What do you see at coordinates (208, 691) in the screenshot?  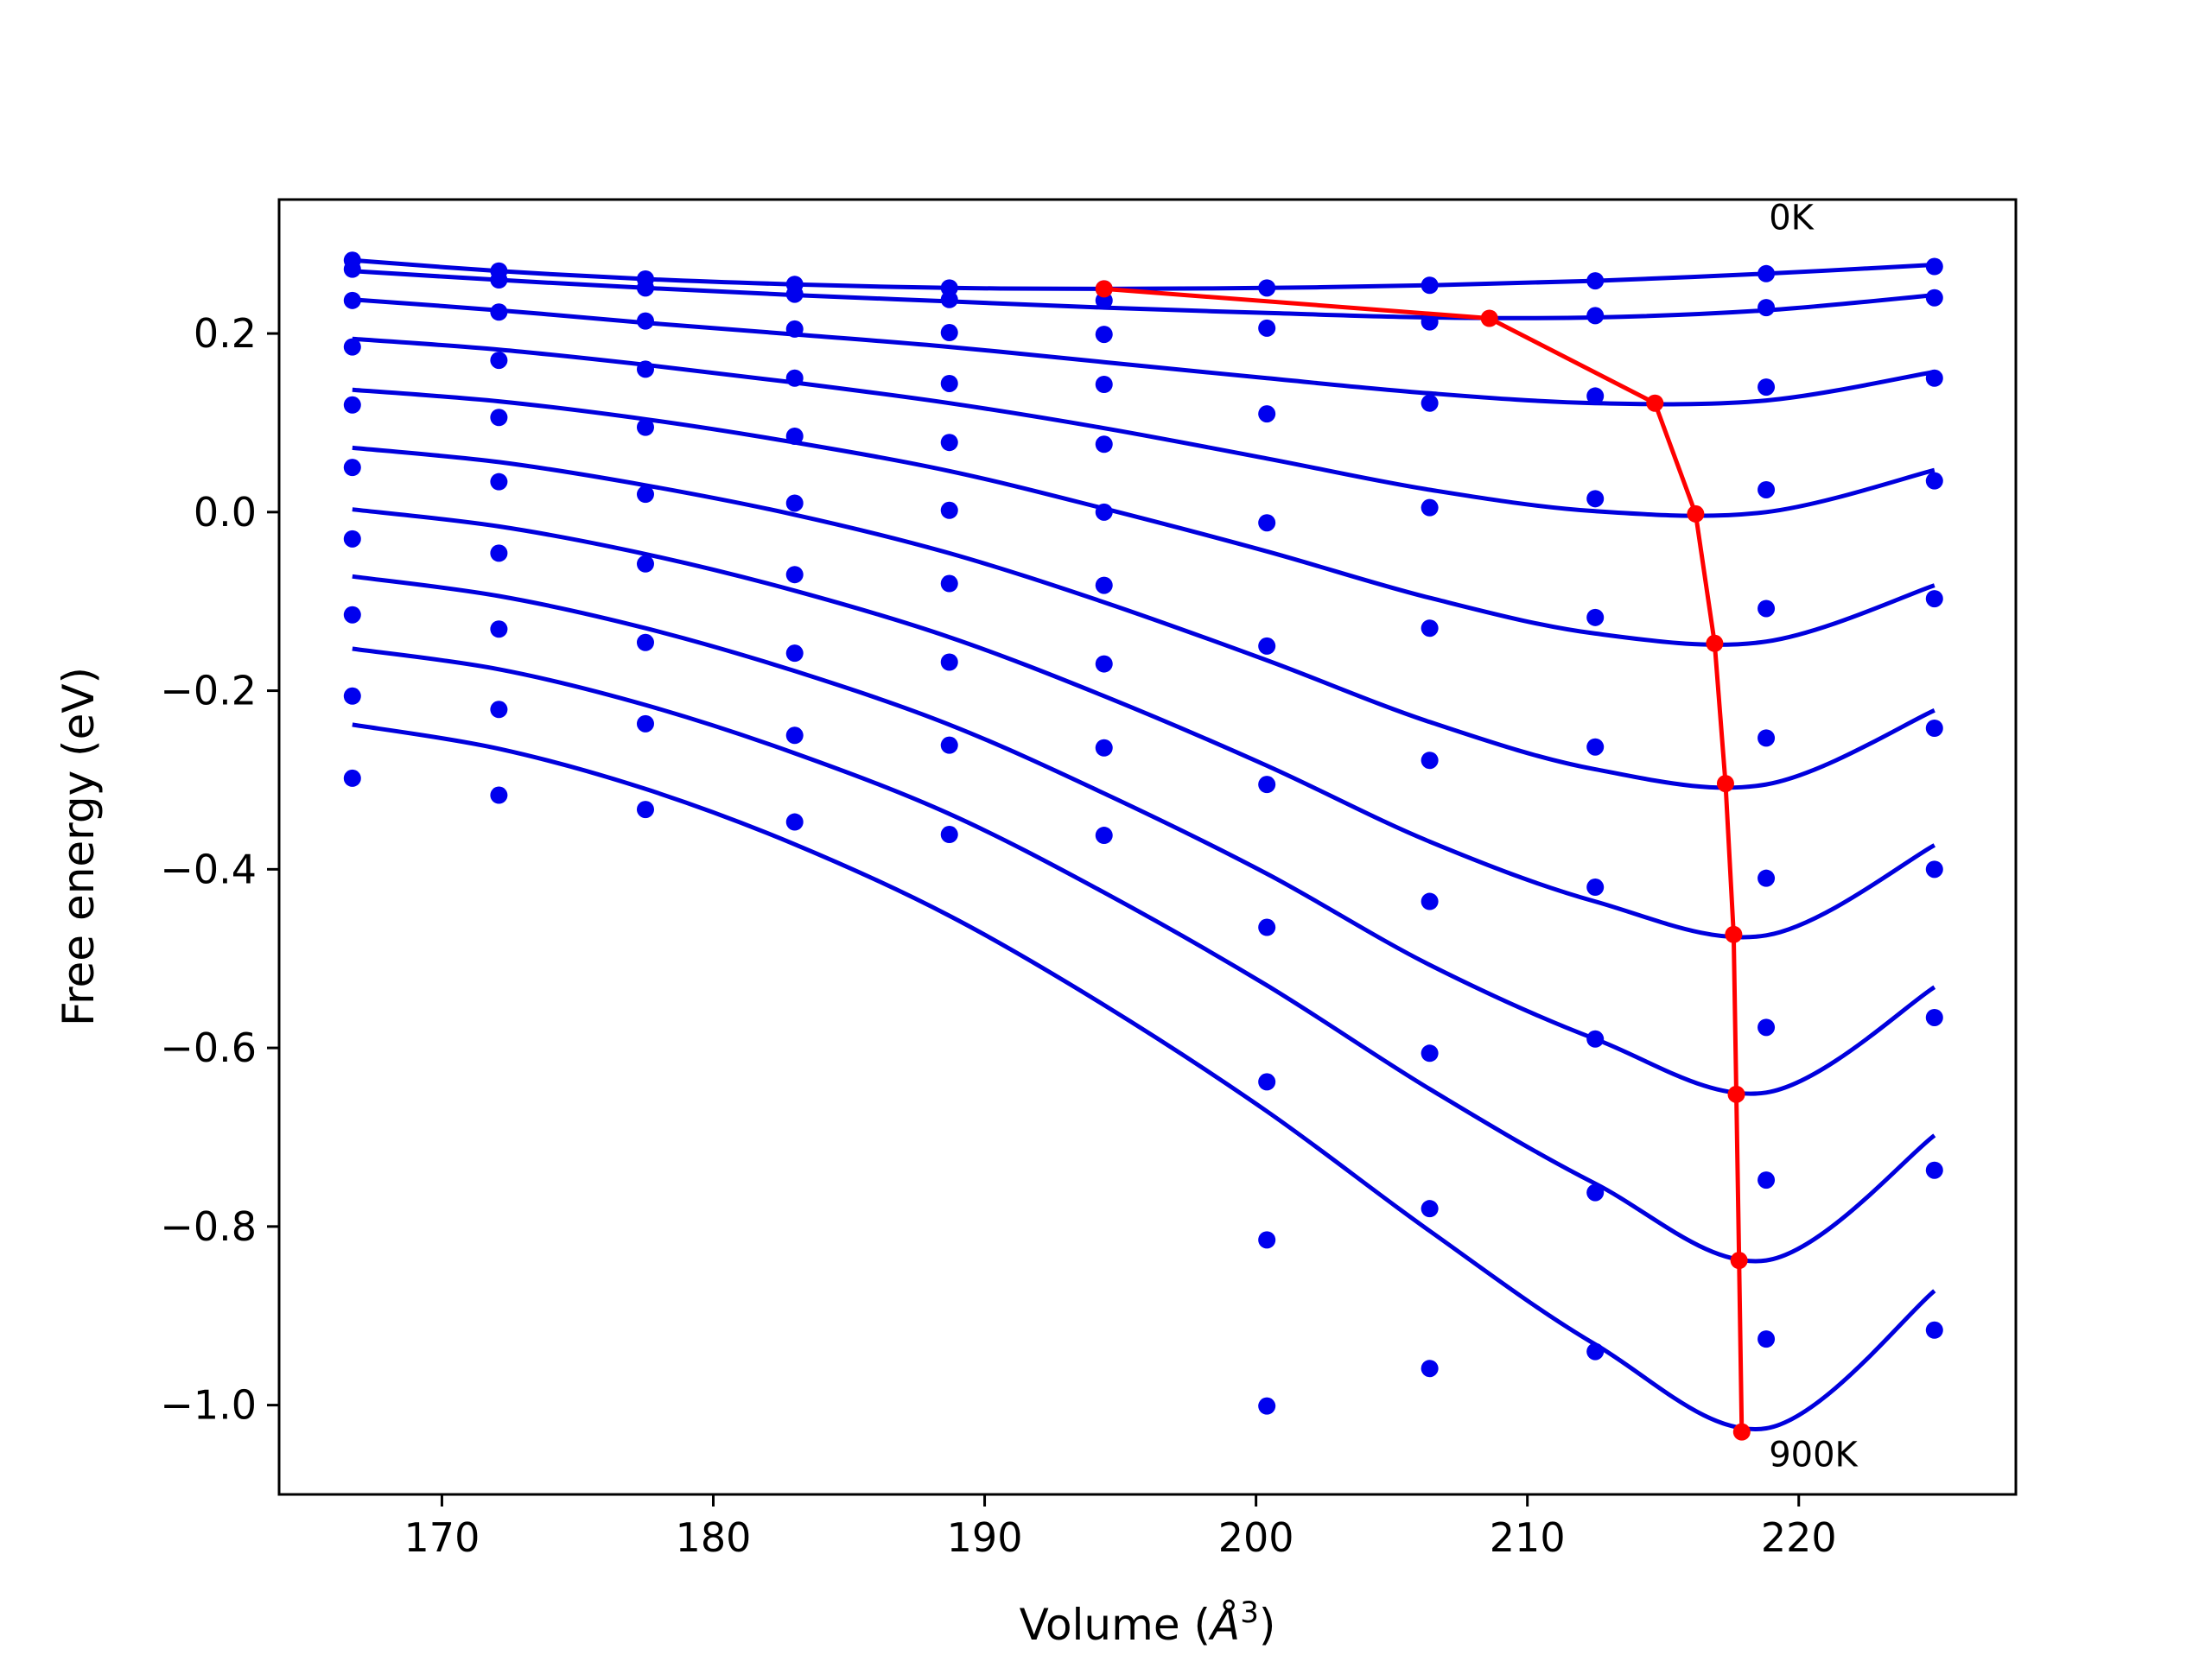 I see `y-tick-label: −0.2` at bounding box center [208, 691].